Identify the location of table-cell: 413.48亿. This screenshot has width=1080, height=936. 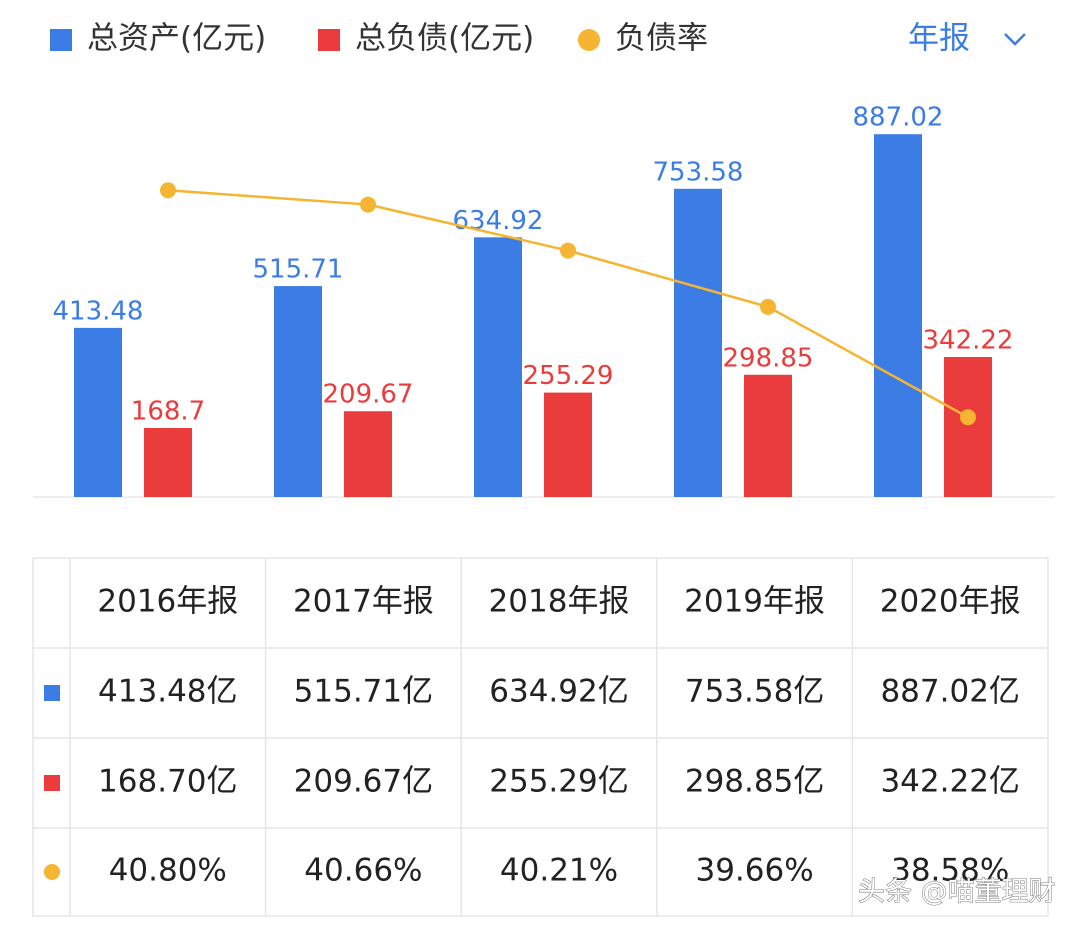
(167, 692).